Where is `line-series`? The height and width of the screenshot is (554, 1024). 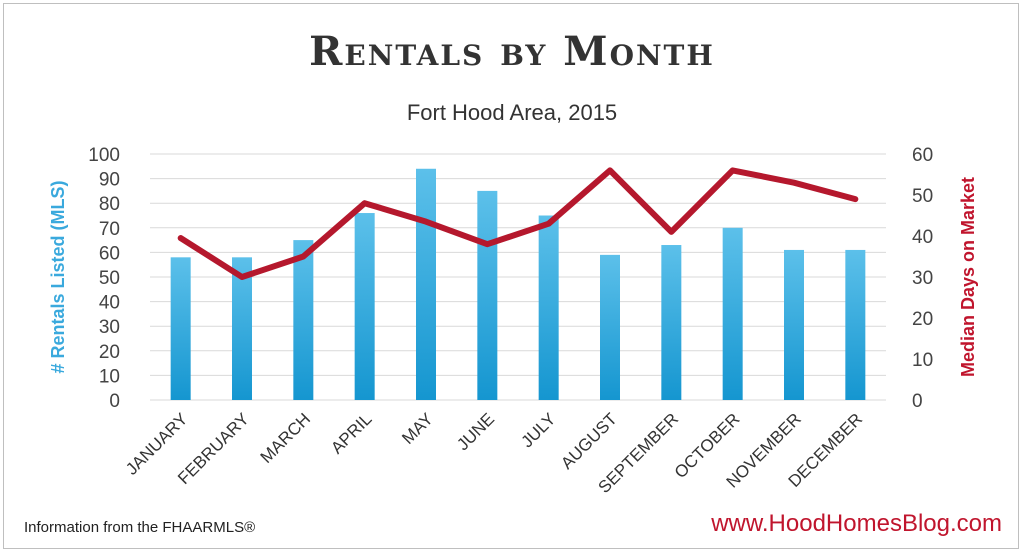
line-series is located at coordinates (518, 223).